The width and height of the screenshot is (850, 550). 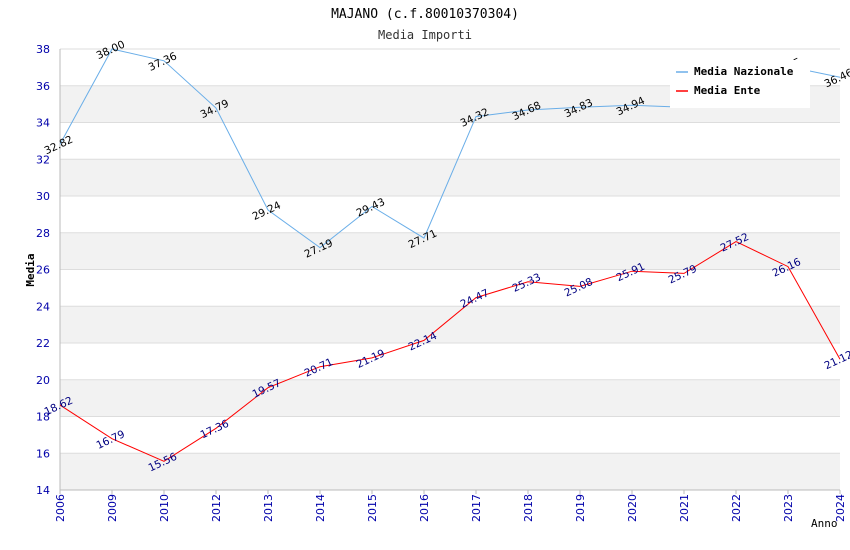 What do you see at coordinates (528, 508) in the screenshot?
I see `x-tick-label: 2018` at bounding box center [528, 508].